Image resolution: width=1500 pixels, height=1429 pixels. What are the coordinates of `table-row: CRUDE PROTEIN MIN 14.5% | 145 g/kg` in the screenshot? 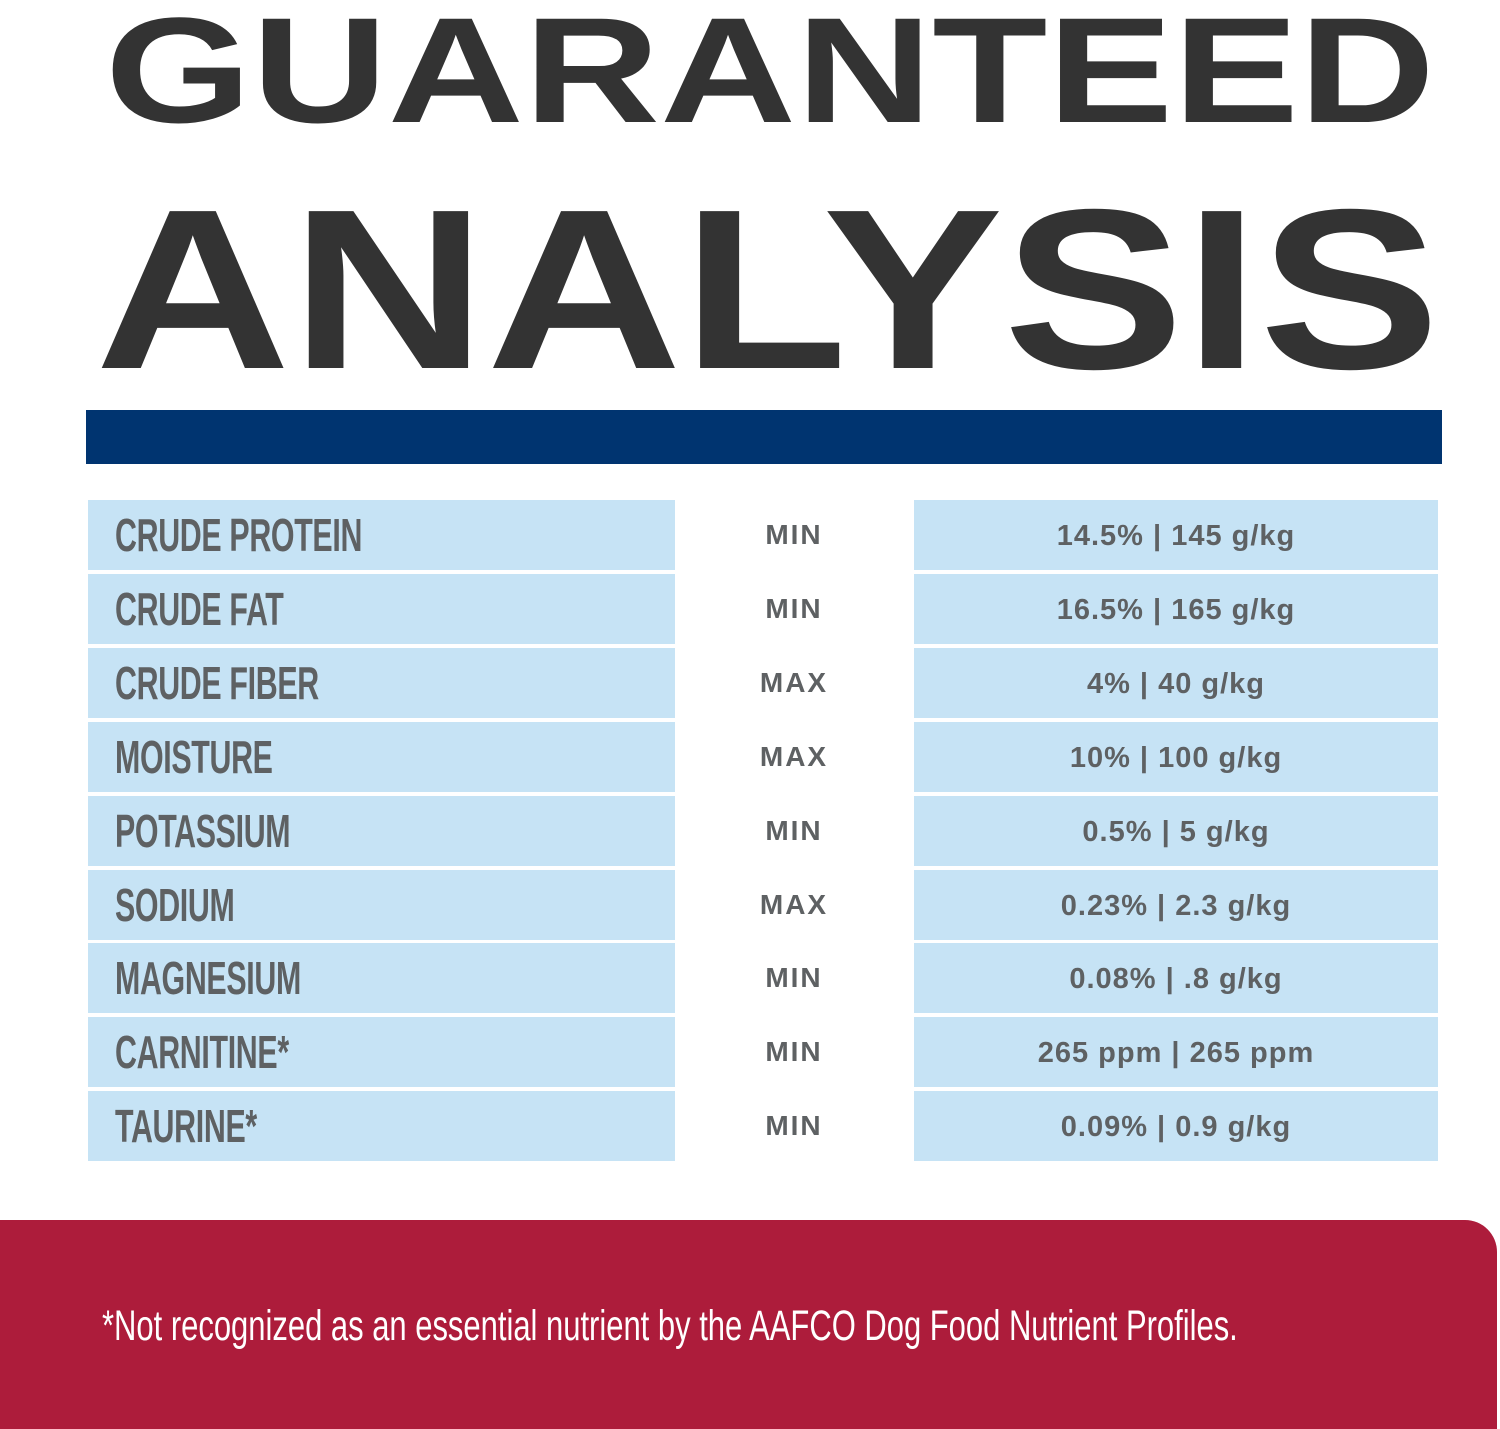 It's located at (750, 535).